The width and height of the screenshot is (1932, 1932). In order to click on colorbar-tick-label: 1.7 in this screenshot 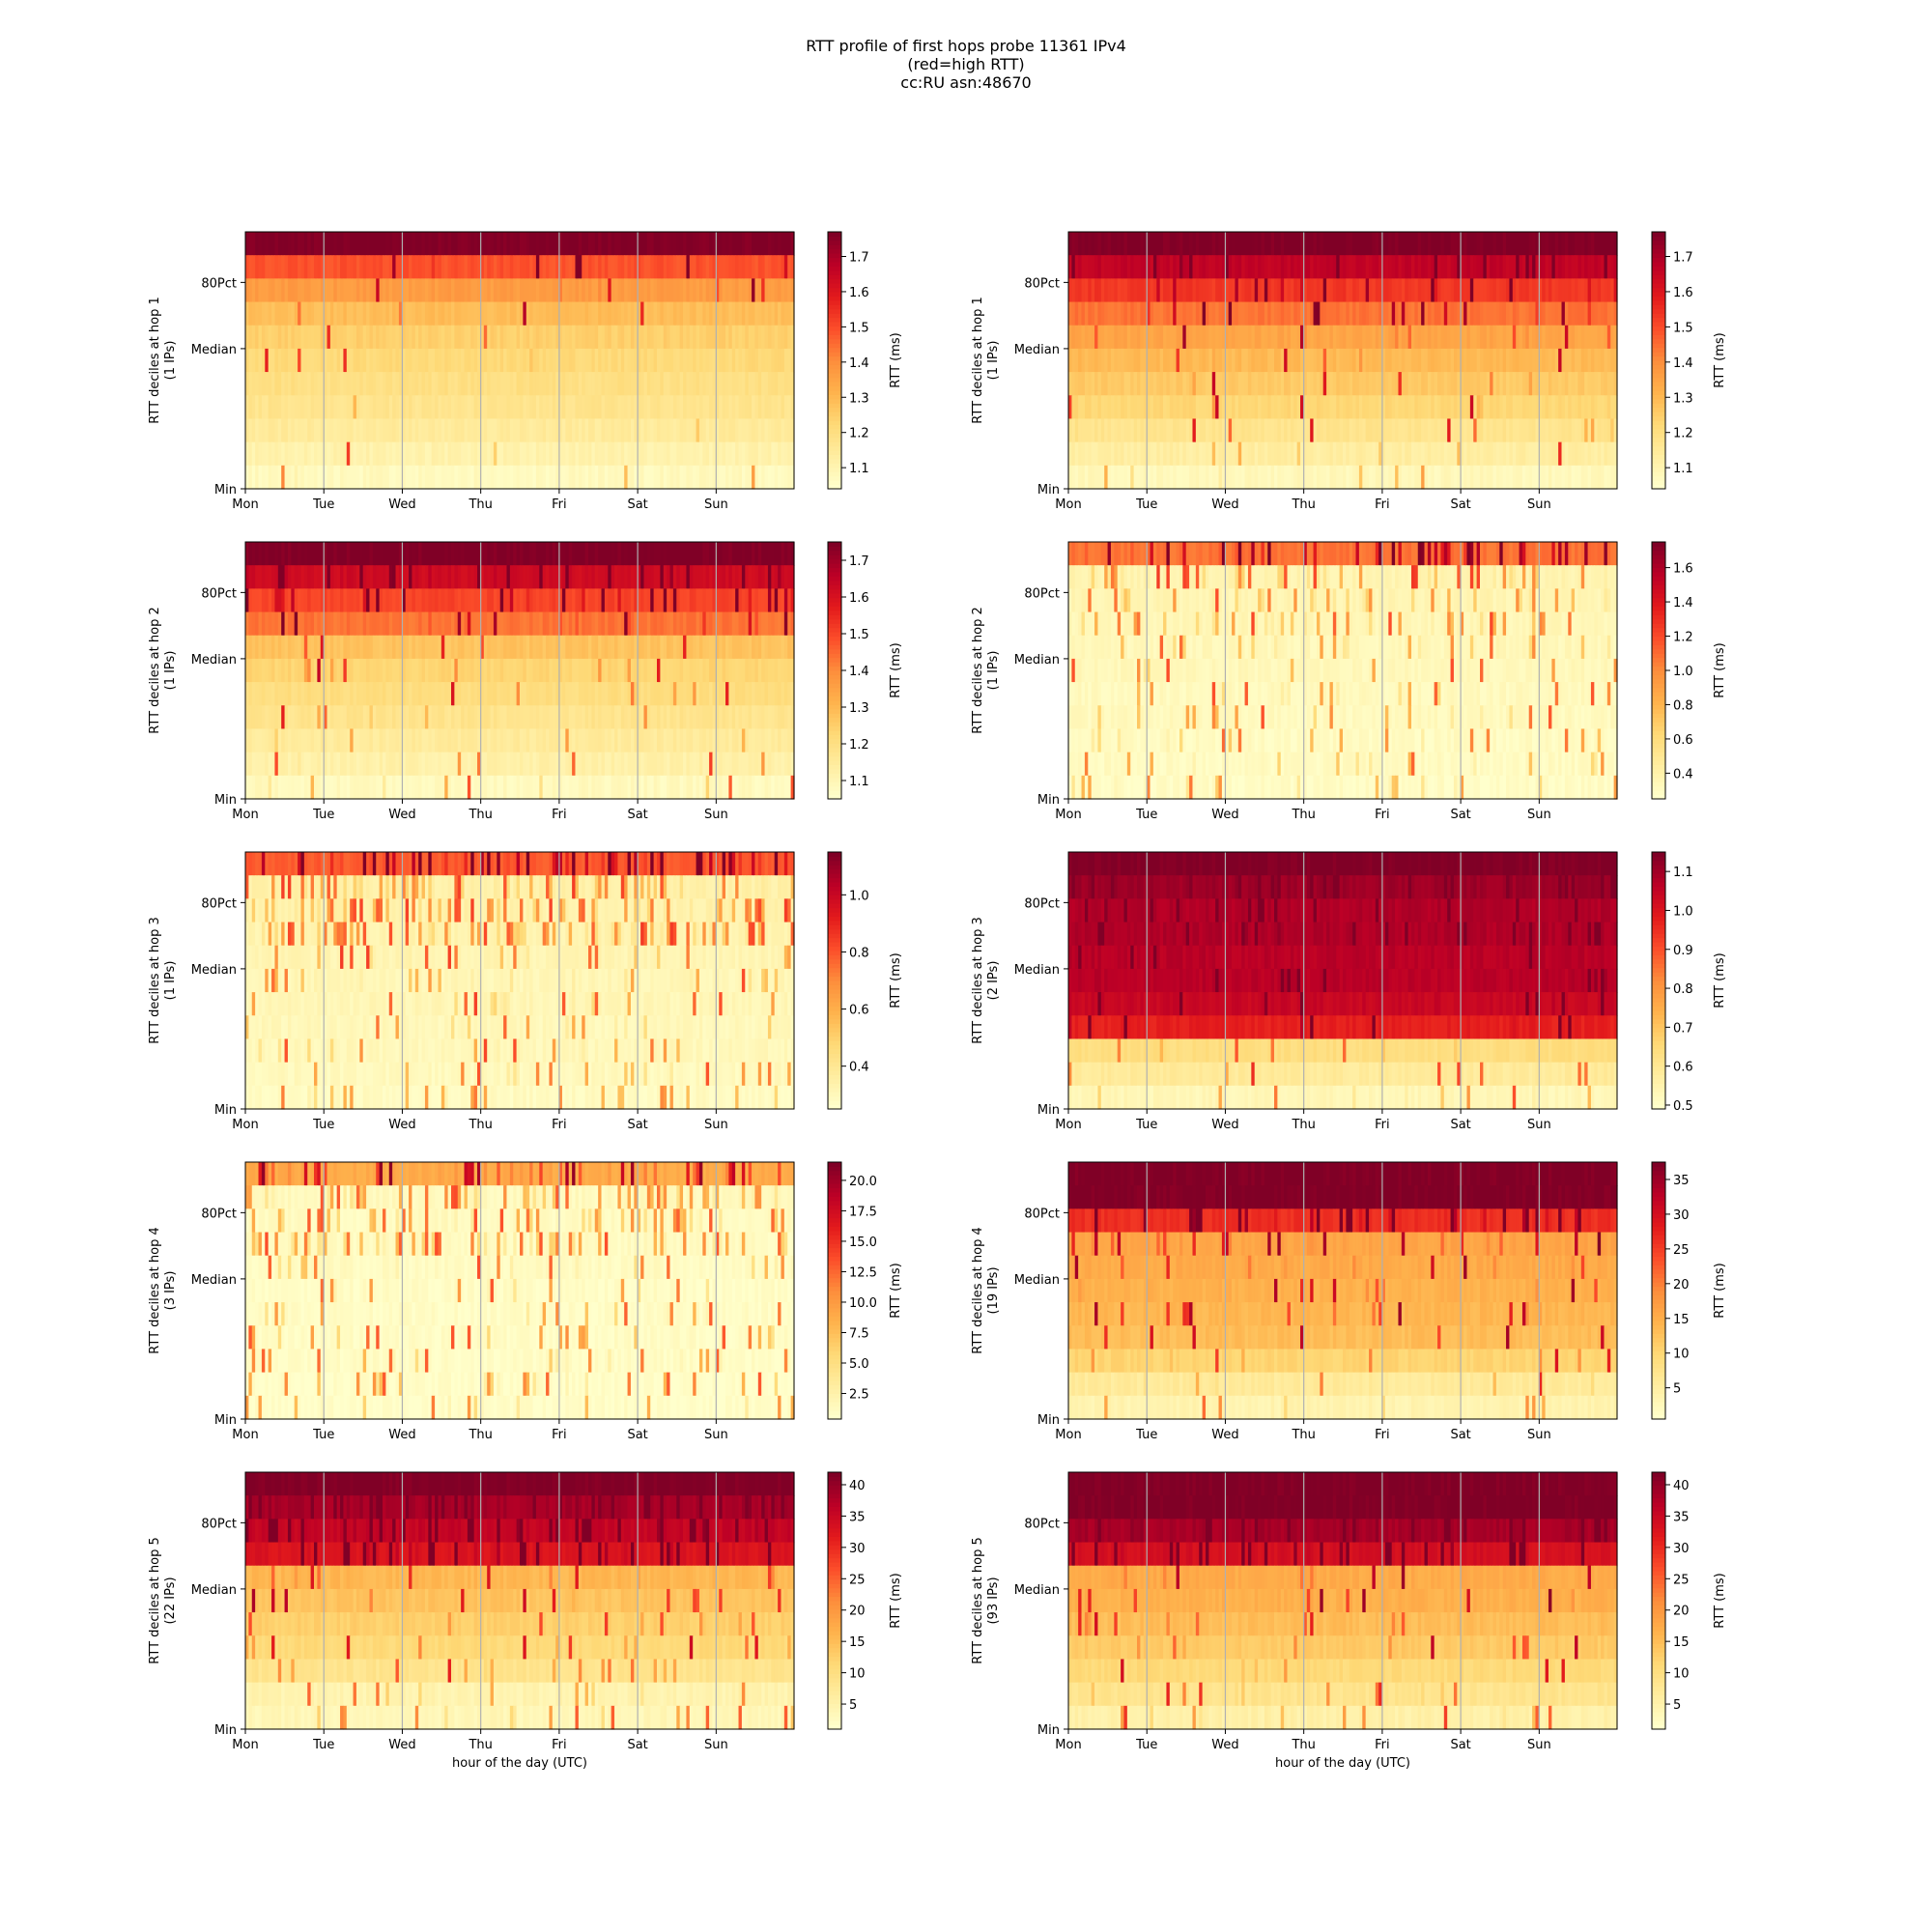, I will do `click(1683, 258)`.